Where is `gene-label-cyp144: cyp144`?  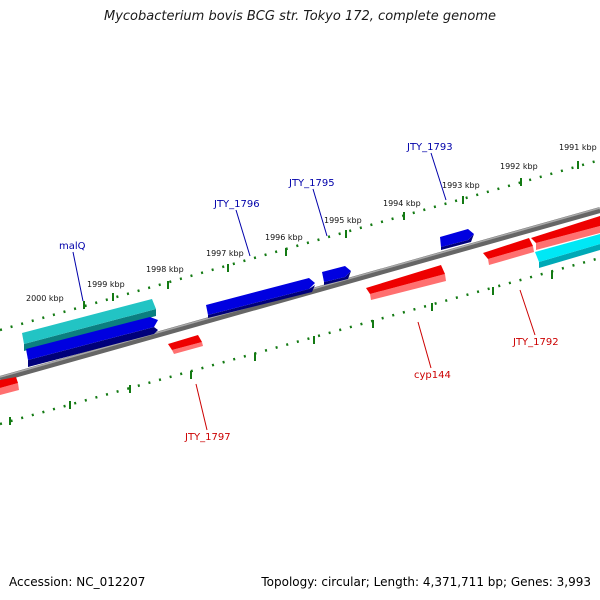 gene-label-cyp144: cyp144 is located at coordinates (432, 375).